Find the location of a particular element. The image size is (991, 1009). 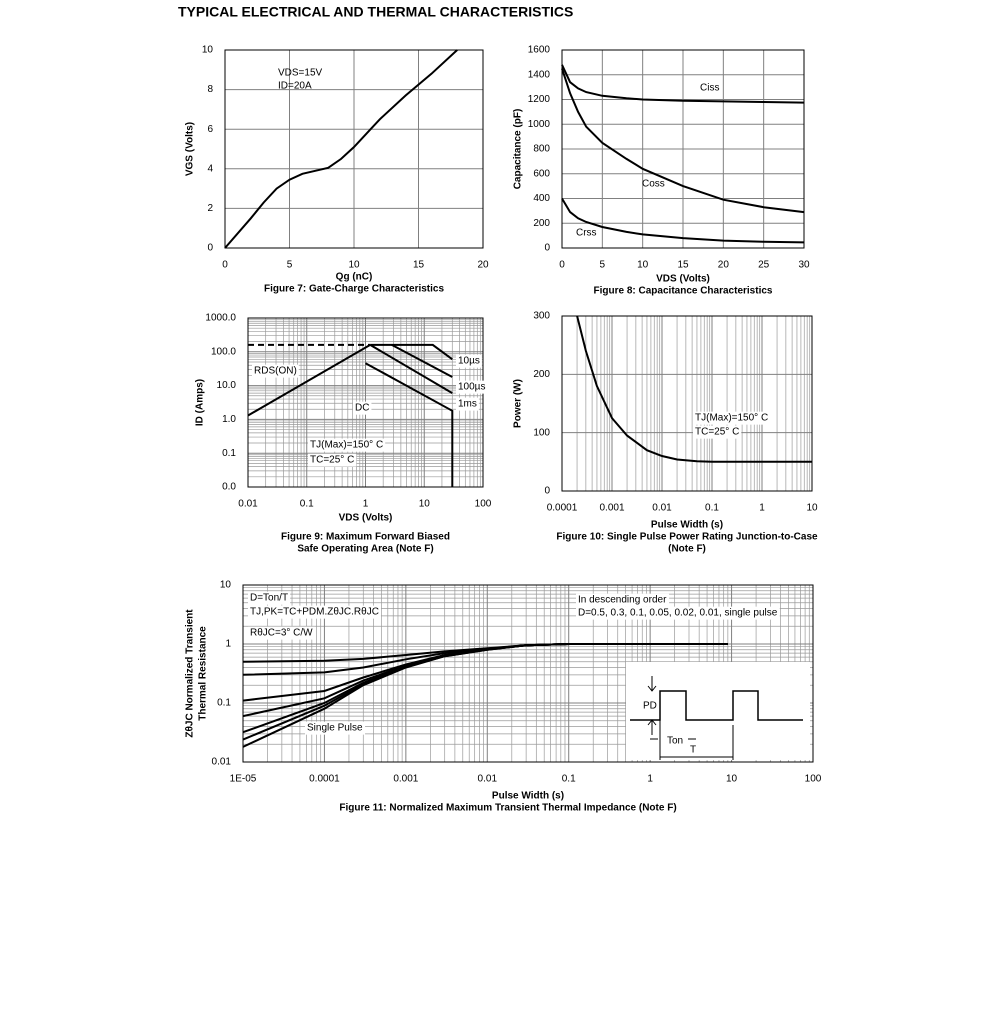

y-tick-label: 1 is located at coordinates (228, 644).